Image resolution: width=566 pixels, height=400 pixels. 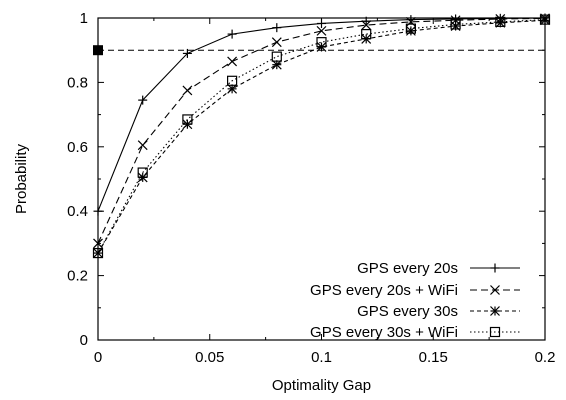 What do you see at coordinates (407, 268) in the screenshot?
I see `legend-label: GPS every 20s` at bounding box center [407, 268].